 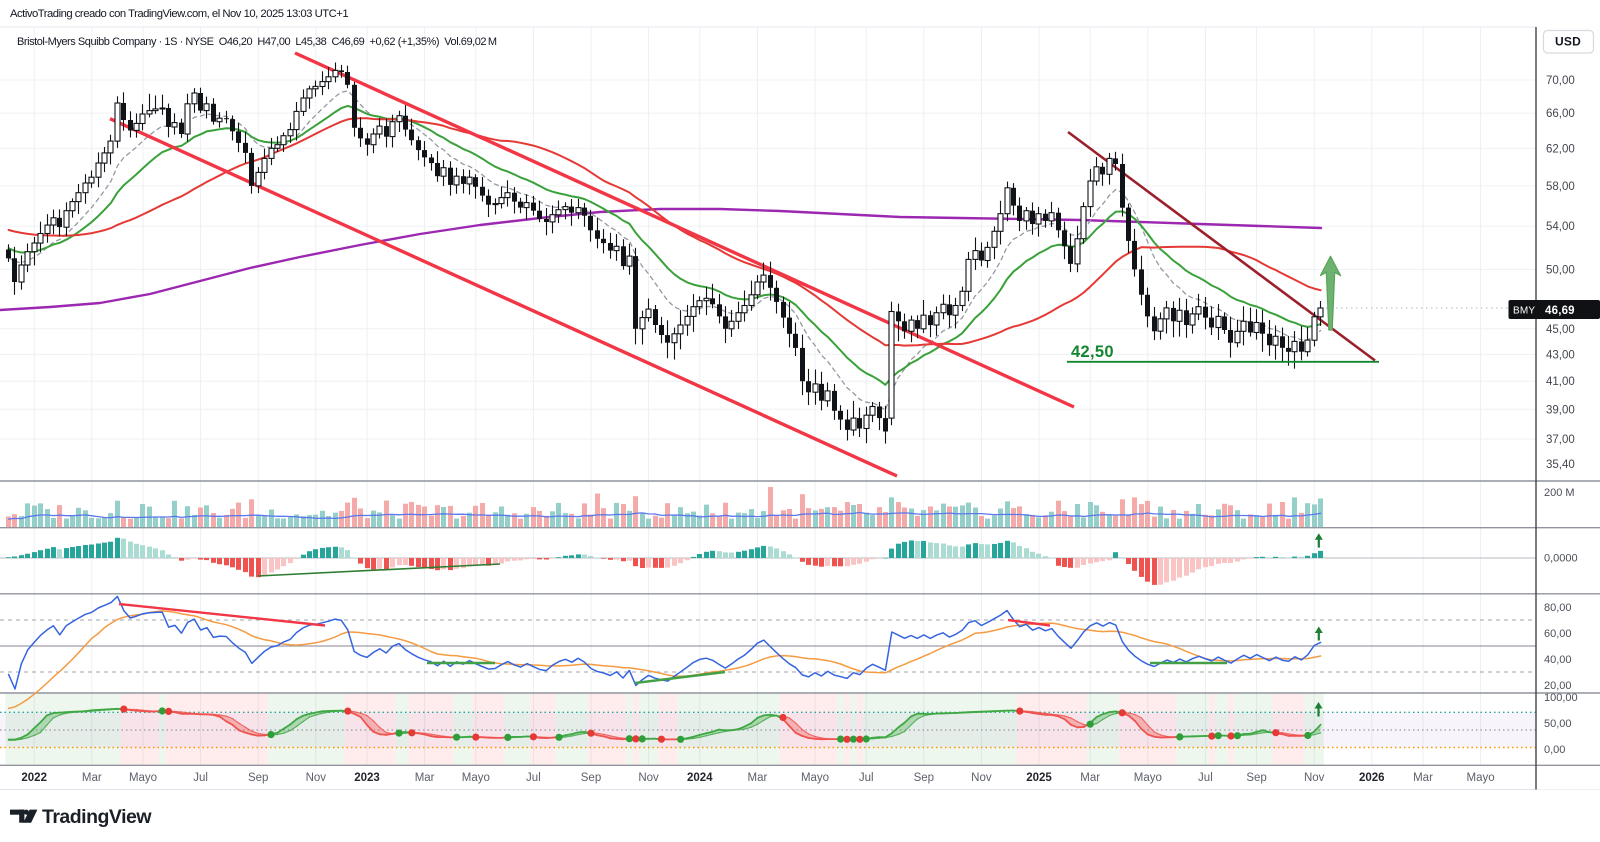 What do you see at coordinates (1554, 750) in the screenshot?
I see `svg-text: 0,00` at bounding box center [1554, 750].